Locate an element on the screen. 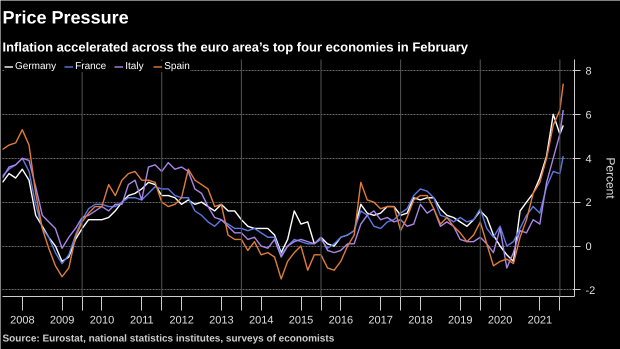 The width and height of the screenshot is (620, 349). y-tick-label: -2 is located at coordinates (591, 290).